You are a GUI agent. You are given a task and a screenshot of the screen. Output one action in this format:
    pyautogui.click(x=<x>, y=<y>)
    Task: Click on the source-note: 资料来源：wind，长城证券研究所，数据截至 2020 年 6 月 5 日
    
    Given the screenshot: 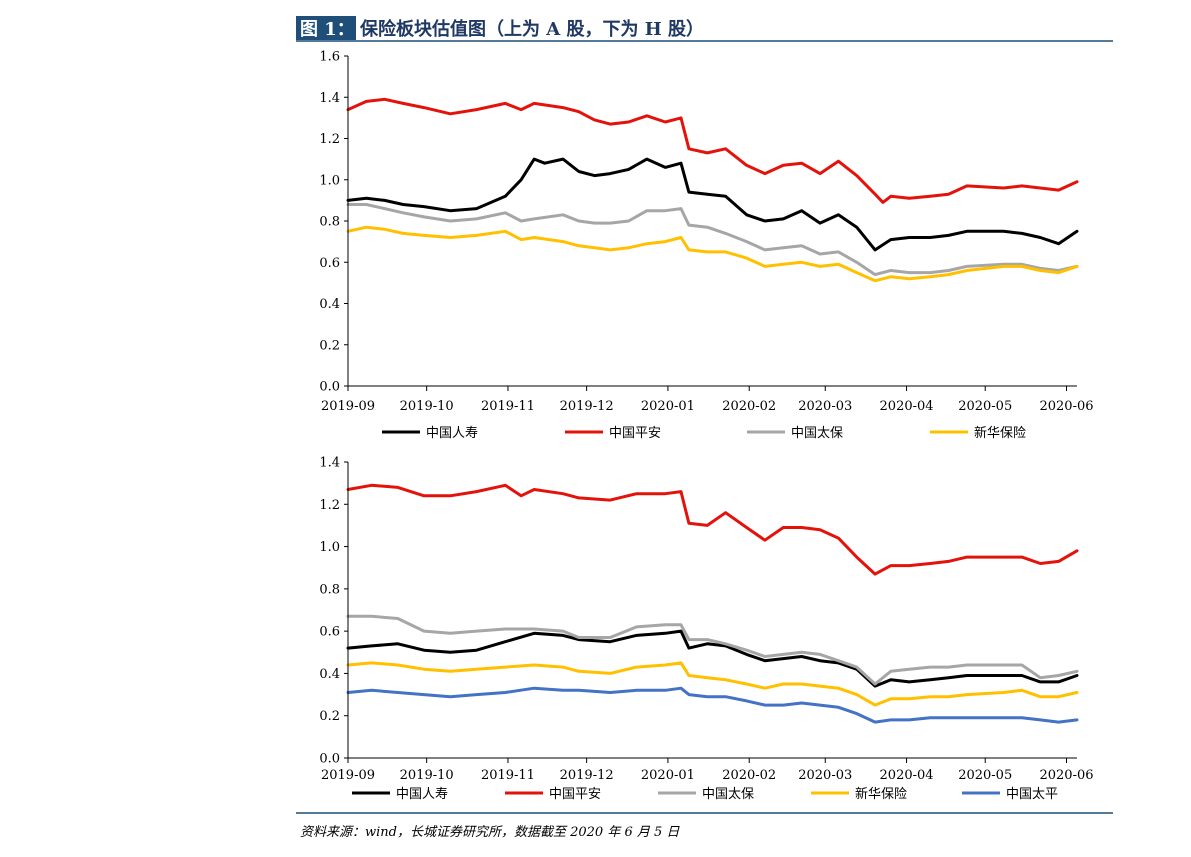 What is the action you would take?
    pyautogui.click(x=490, y=832)
    